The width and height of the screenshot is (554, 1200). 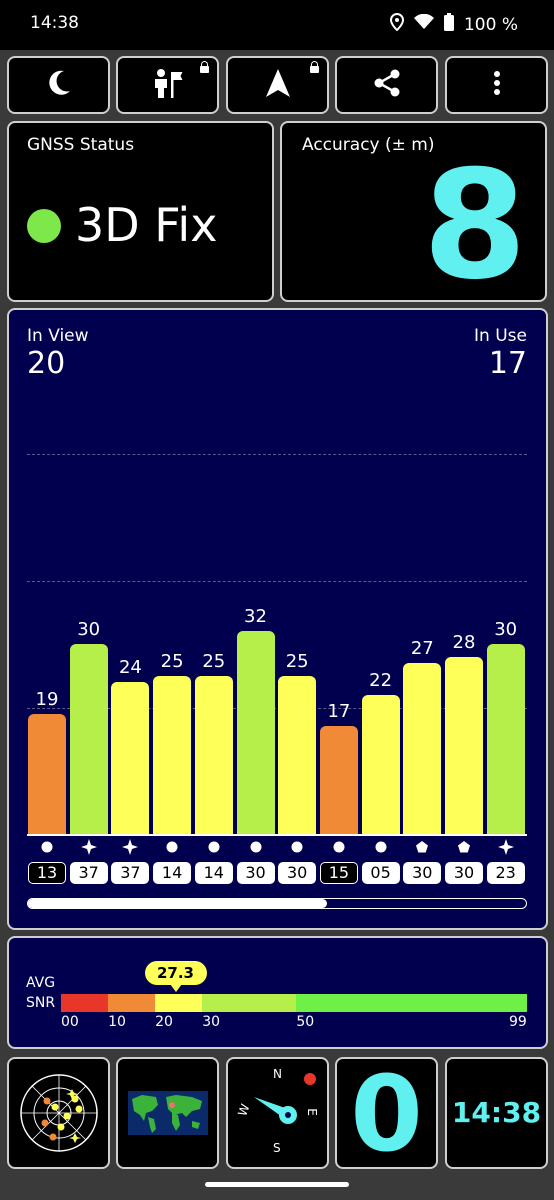 I want to click on satellite-prn-label: 13, so click(x=47, y=873).